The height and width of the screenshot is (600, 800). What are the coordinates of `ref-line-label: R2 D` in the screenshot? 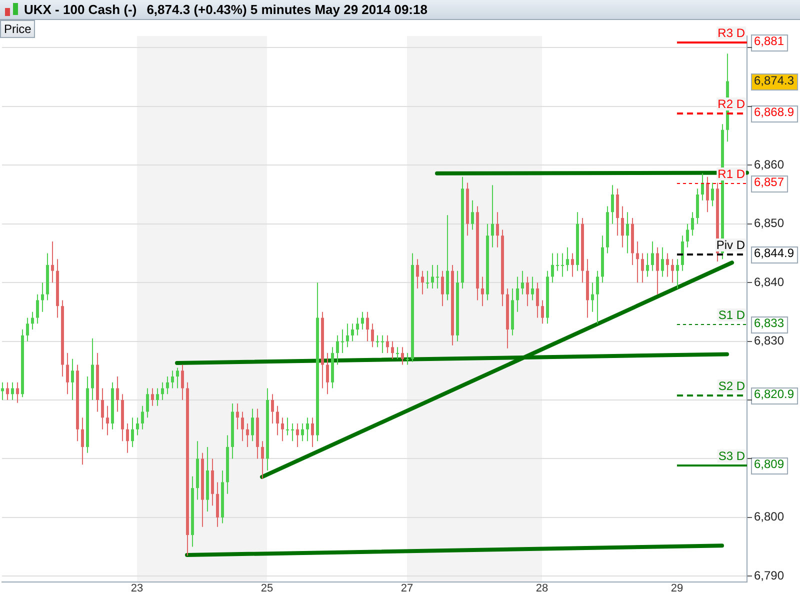 It's located at (732, 103).